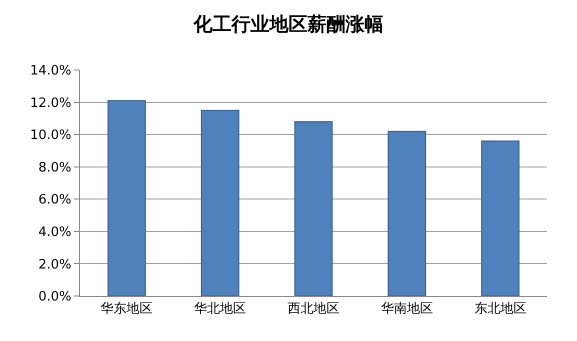 The image size is (577, 341). I want to click on x-tick-label: 东北地区, so click(500, 309).